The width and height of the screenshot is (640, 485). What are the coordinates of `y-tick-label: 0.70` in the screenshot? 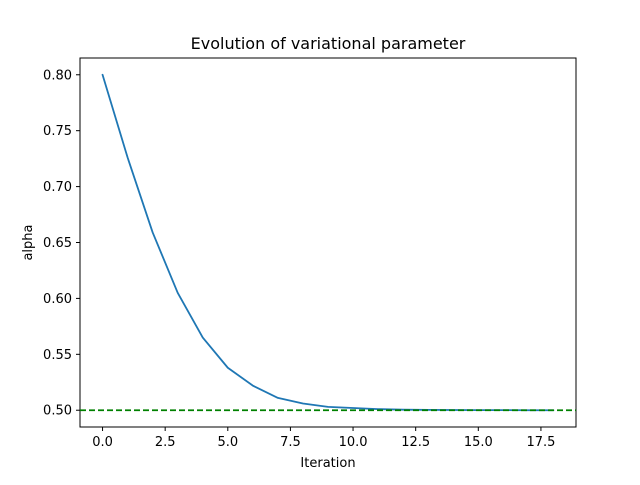 It's located at (57, 187).